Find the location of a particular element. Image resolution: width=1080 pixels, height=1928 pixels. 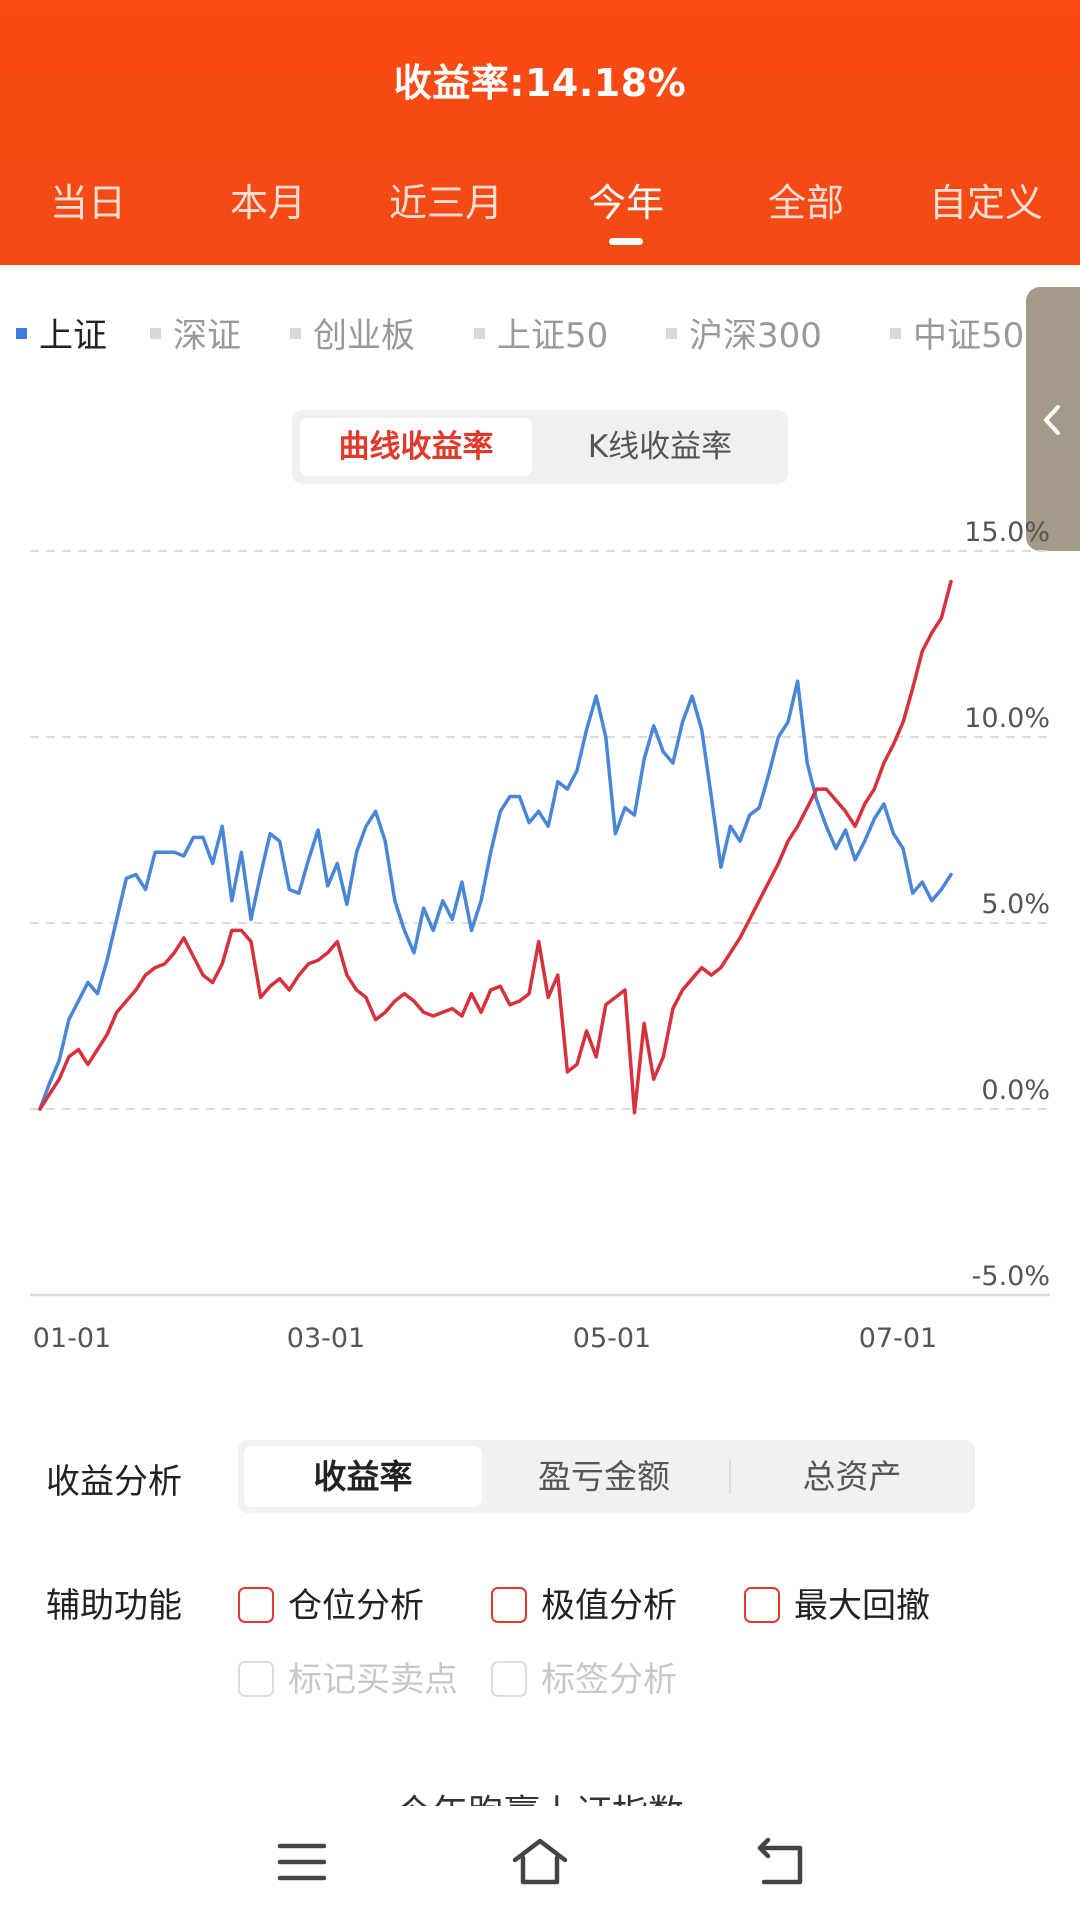

active-tab-indicator is located at coordinates (626, 241).